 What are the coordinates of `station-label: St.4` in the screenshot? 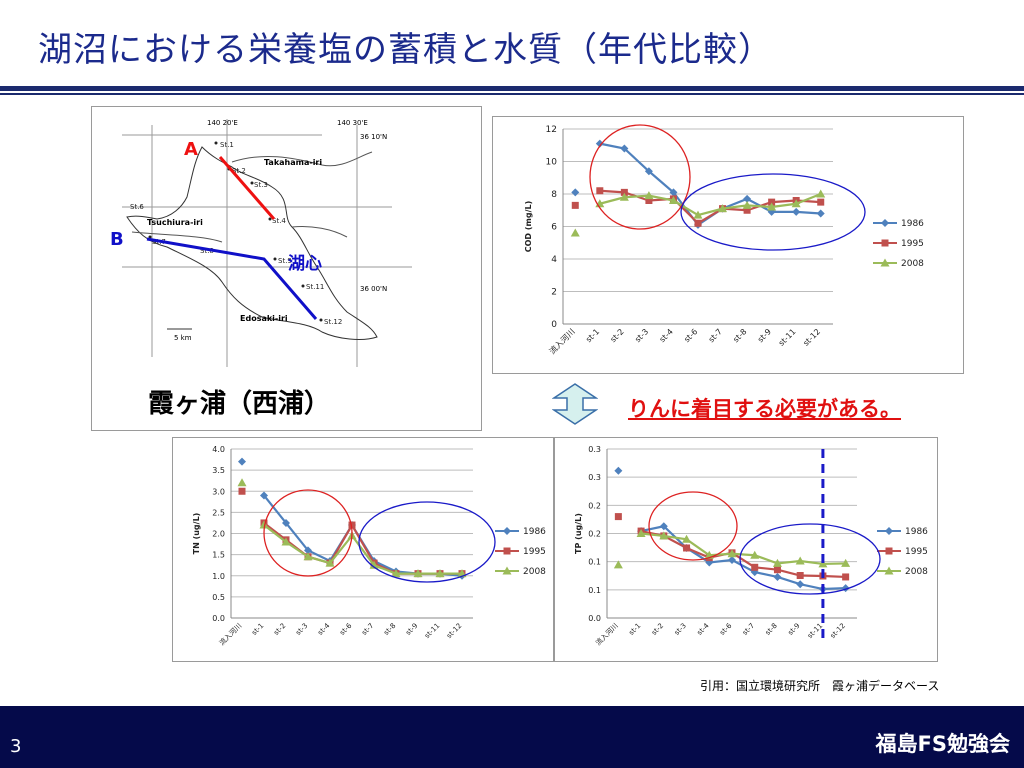 It's located at (279, 221).